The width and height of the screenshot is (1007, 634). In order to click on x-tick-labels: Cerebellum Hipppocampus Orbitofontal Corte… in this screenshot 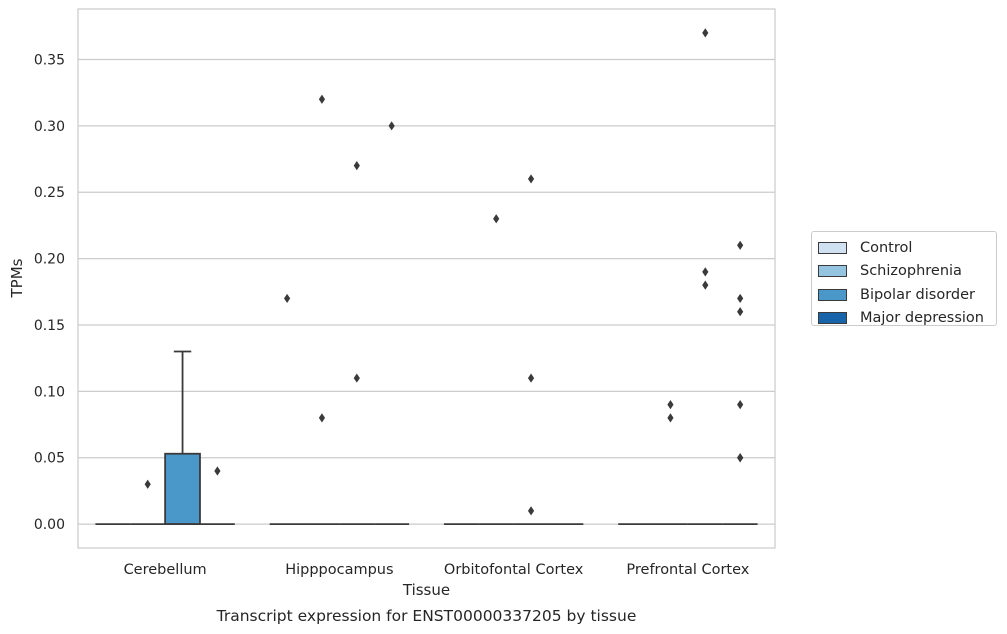, I will do `click(437, 570)`.